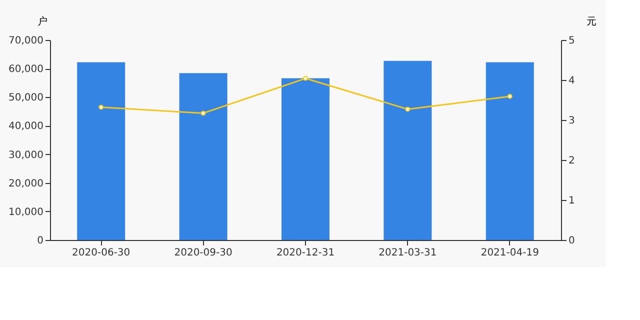 The image size is (640, 320). Describe the element at coordinates (509, 253) in the screenshot. I see `x-tick-label: 2021-04-19` at that location.